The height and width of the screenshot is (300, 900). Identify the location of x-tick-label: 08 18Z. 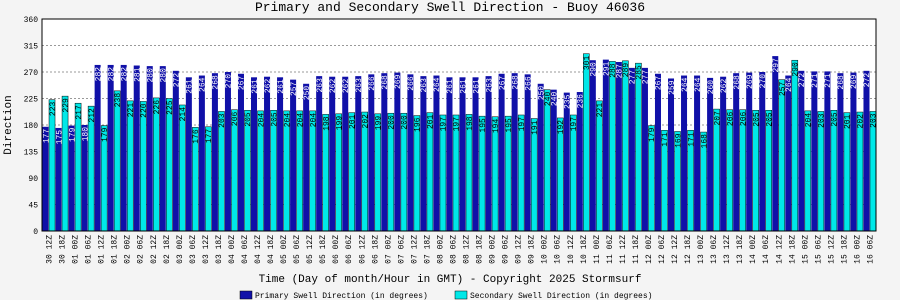
(480, 249).